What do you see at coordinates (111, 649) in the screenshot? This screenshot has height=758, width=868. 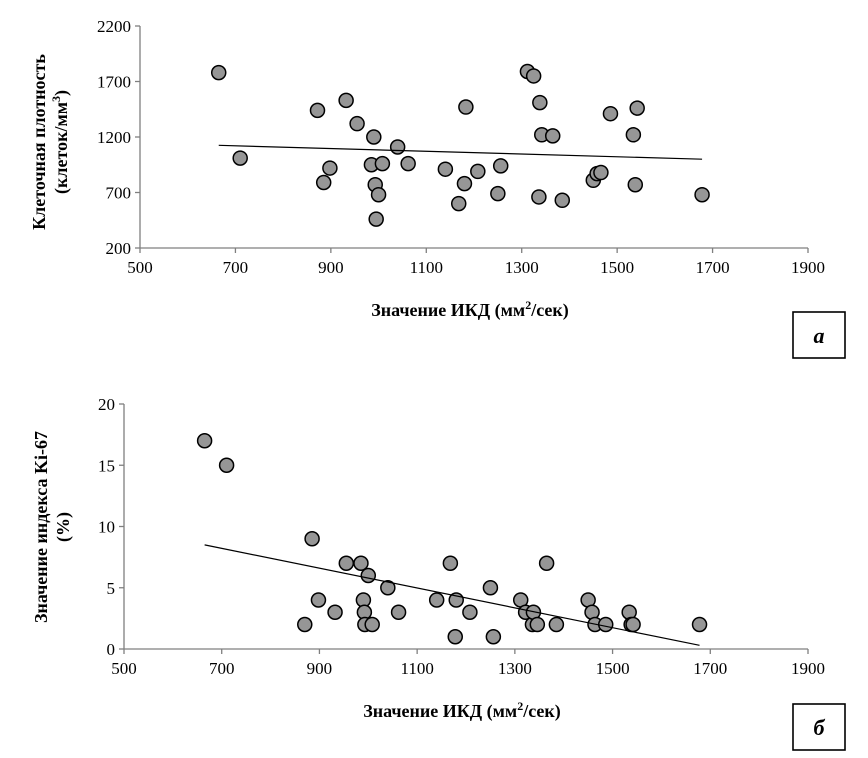 I see `y-tick-label: 0` at bounding box center [111, 649].